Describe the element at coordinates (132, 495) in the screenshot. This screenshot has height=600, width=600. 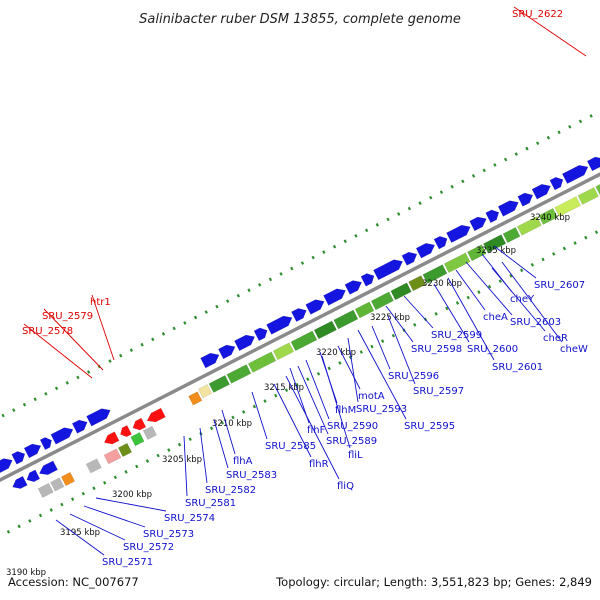
I see `kbp-tick-label: 3200 kbp` at that location.